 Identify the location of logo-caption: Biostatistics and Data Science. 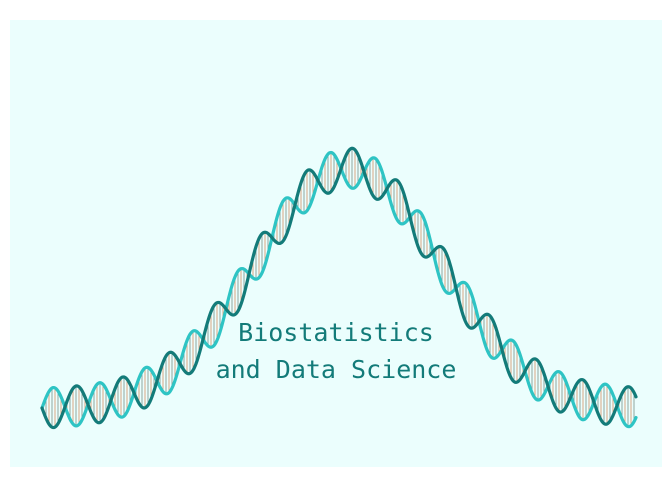
(336, 351).